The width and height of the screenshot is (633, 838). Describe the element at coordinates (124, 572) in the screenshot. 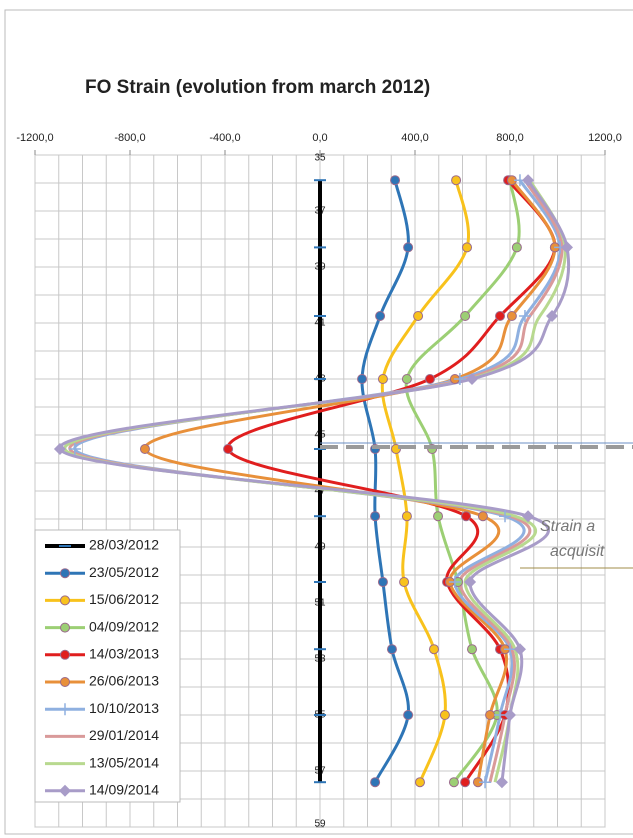

I see `legend-label: 23/05/2012` at that location.